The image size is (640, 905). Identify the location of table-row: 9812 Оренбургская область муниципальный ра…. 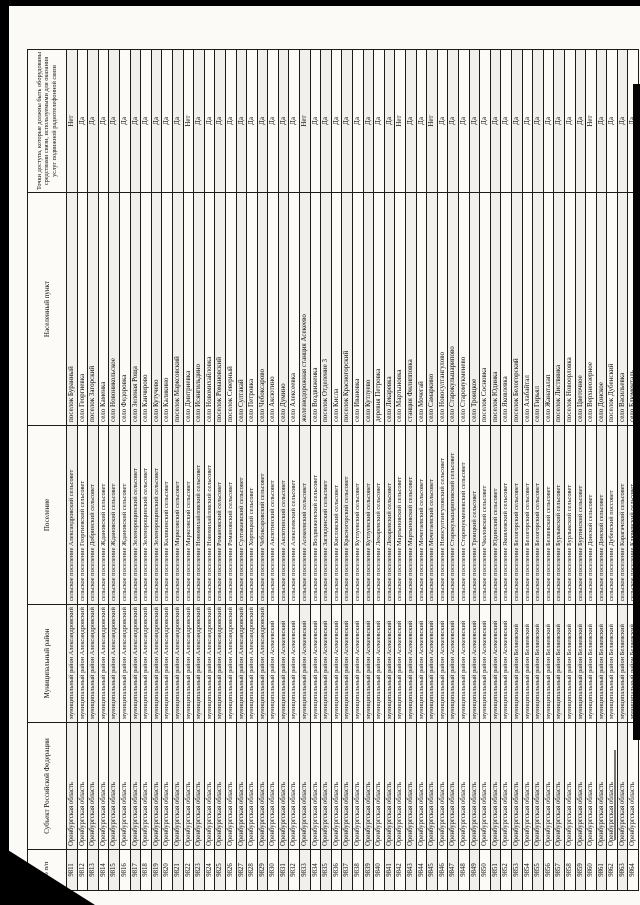
(82, 470).